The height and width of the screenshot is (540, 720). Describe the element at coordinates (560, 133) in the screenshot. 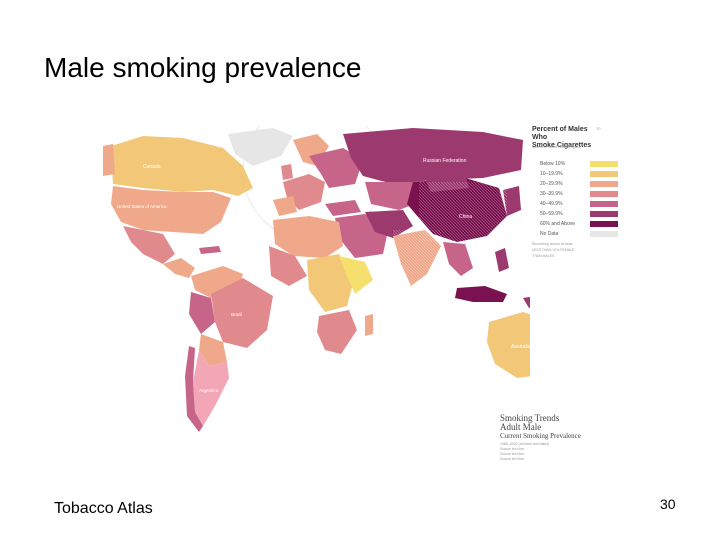

I see `legend-title-line1: Percent of Males Who` at that location.